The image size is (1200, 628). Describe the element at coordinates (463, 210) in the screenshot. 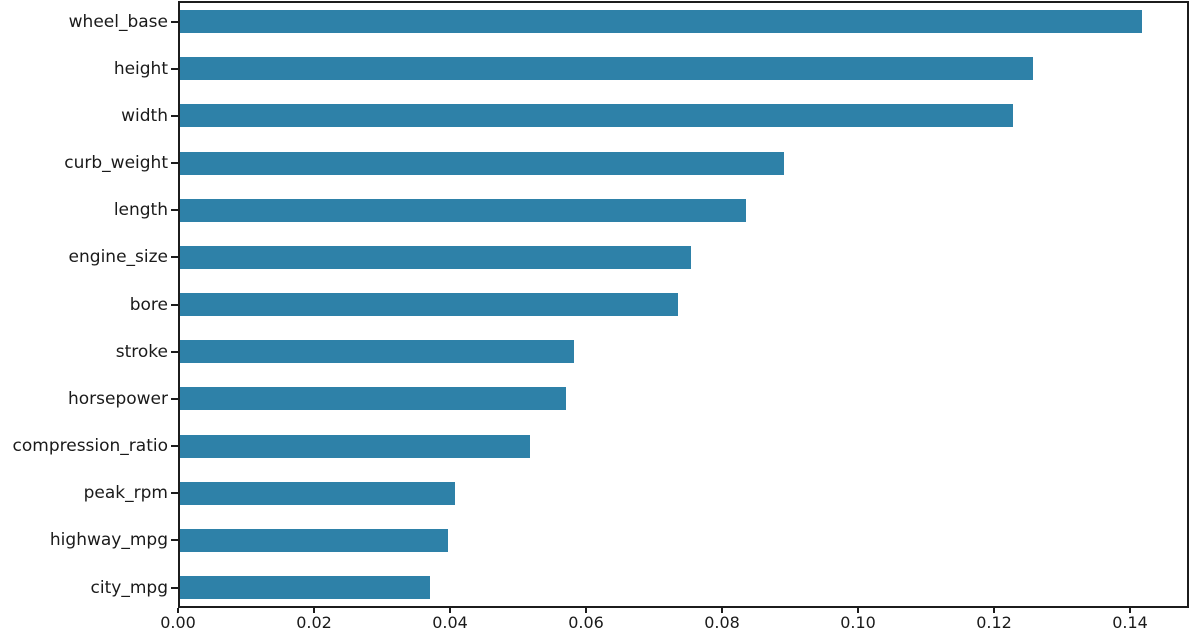

I see `bar-length` at that location.